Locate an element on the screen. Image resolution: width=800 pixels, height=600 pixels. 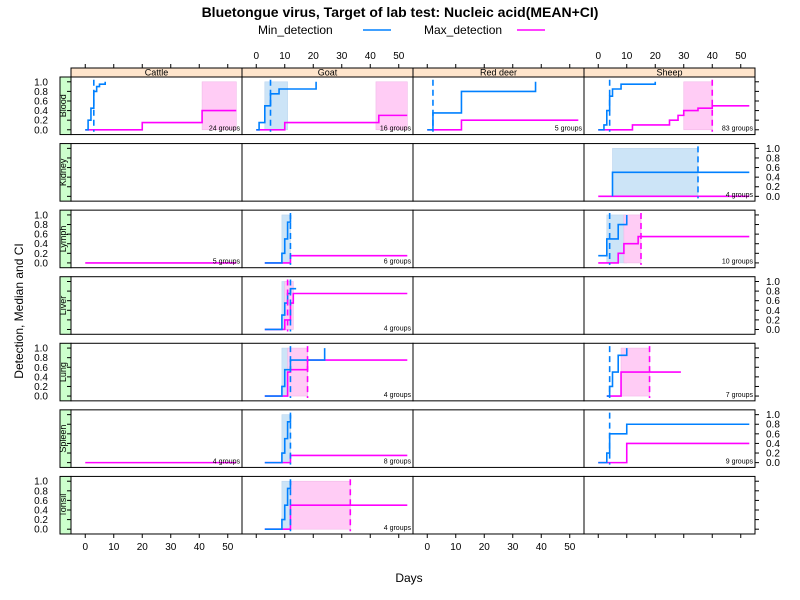
strip-blood is located at coordinates (65, 106).